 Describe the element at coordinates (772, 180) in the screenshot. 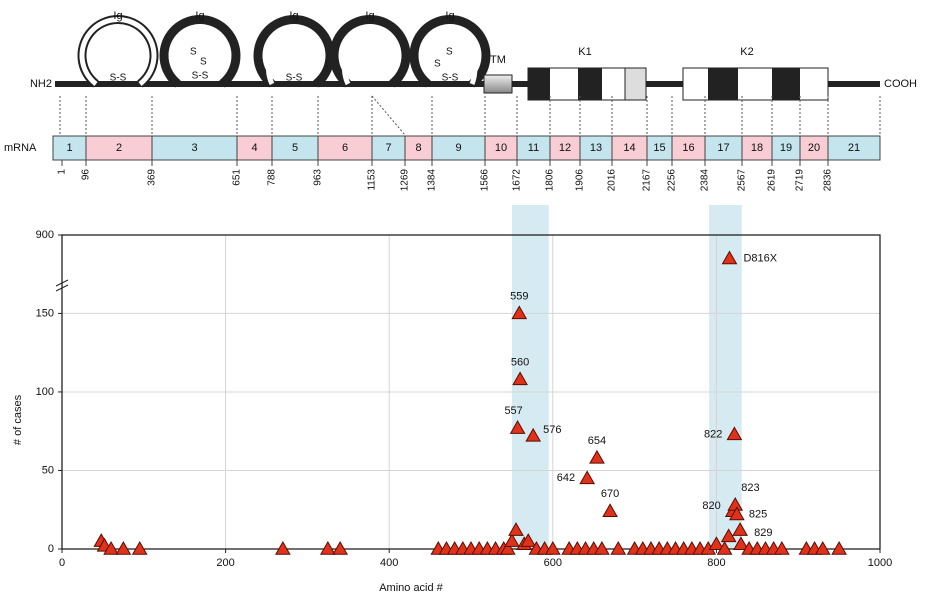

I see `boundary-label: 2619` at that location.